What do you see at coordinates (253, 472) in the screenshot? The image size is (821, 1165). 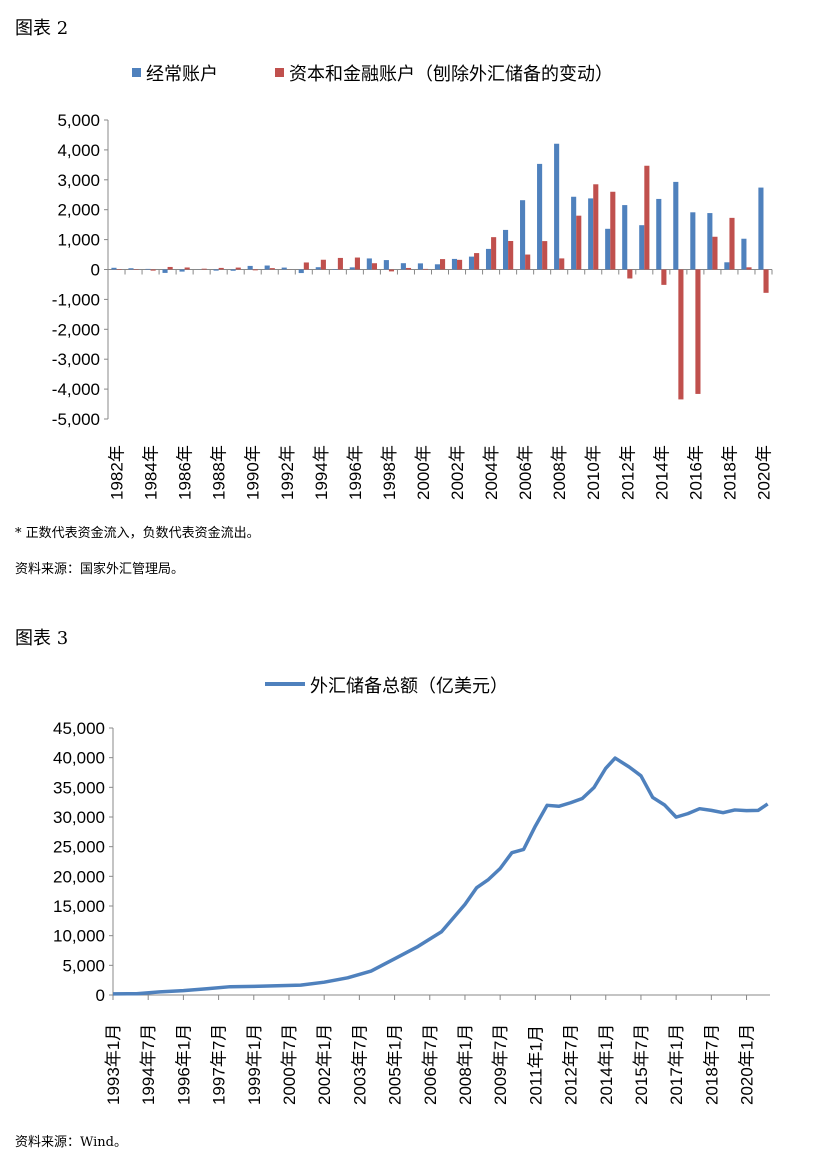 I see `x-tick-label: 1990年` at bounding box center [253, 472].